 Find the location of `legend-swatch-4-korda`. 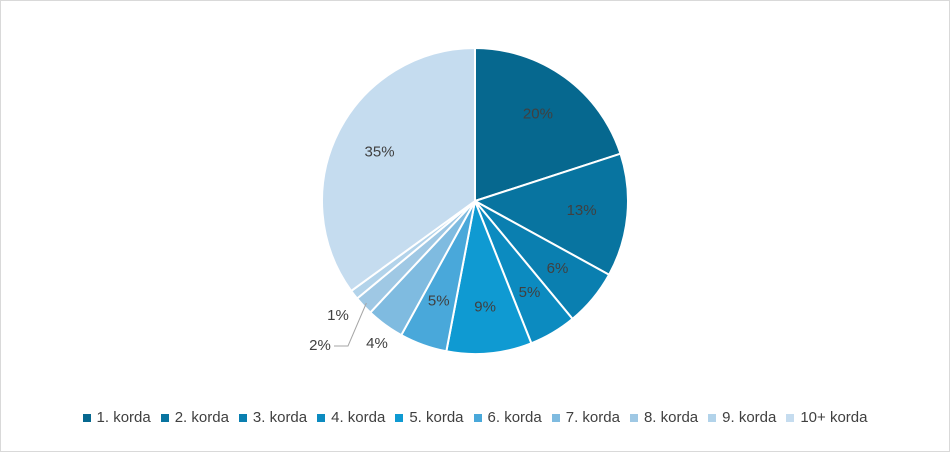

legend-swatch-4-korda is located at coordinates (321, 417).